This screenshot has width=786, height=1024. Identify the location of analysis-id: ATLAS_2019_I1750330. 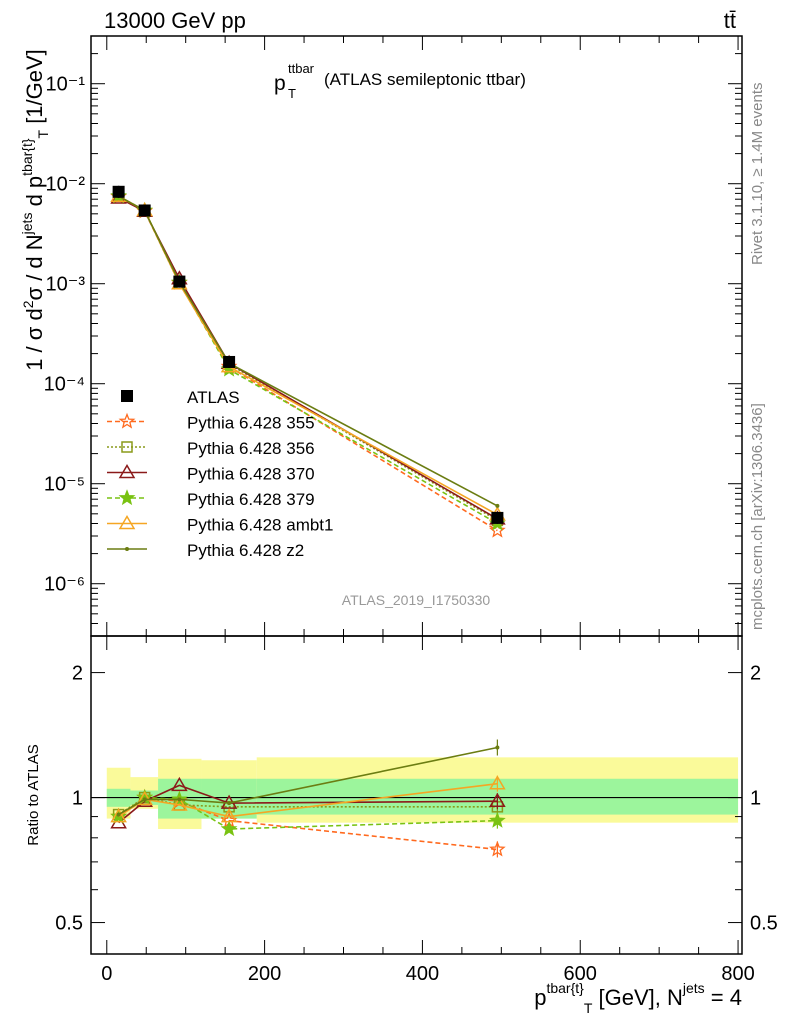
(416, 600).